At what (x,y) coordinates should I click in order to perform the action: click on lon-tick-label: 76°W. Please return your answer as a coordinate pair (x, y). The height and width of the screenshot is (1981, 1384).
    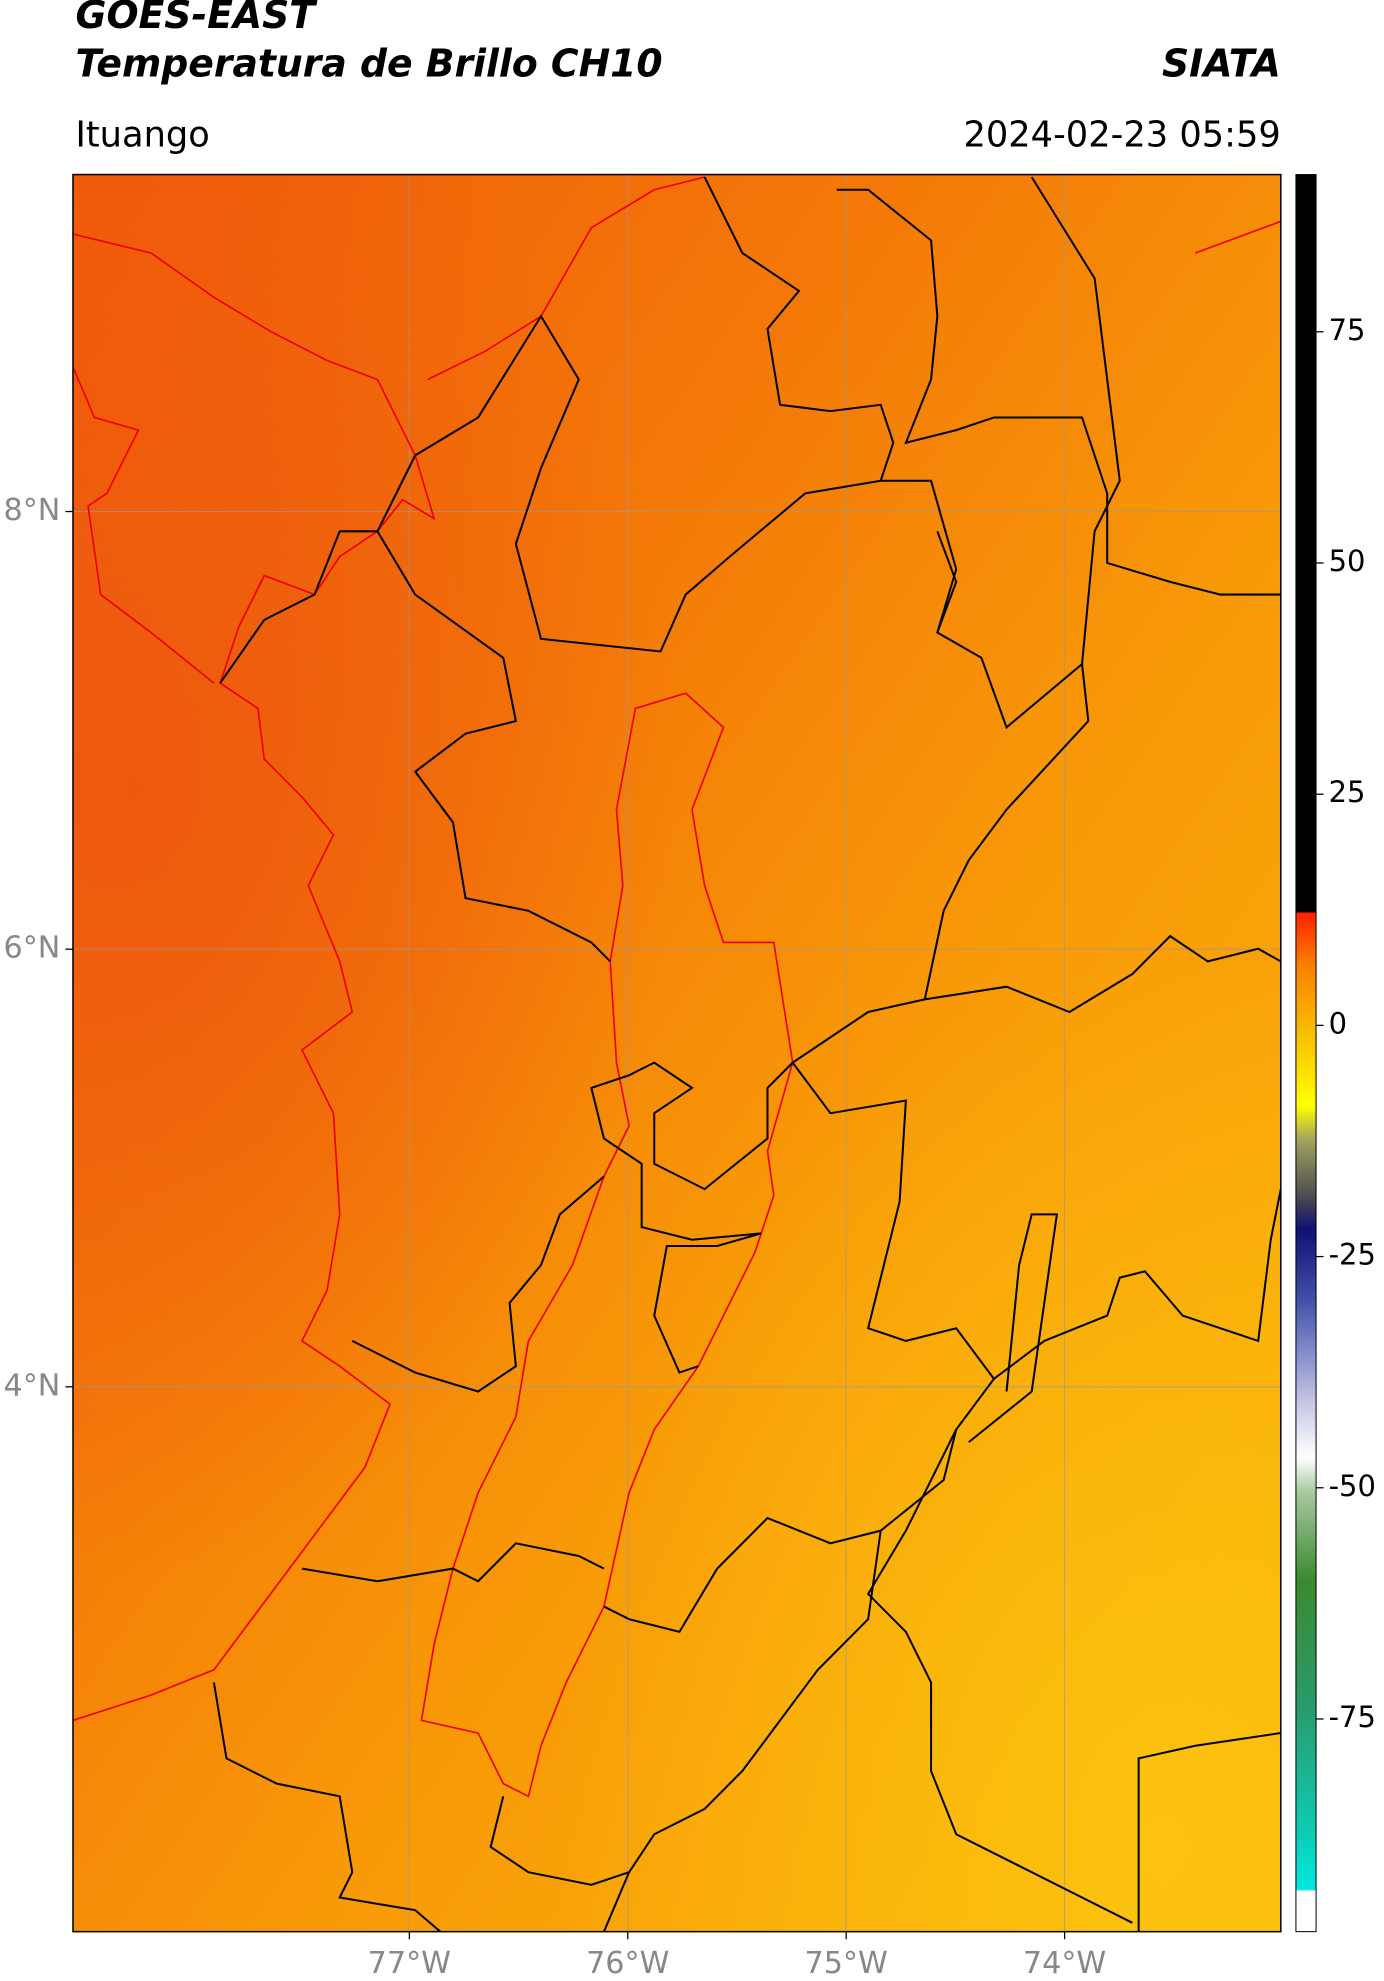
    Looking at the image, I should click on (627, 1963).